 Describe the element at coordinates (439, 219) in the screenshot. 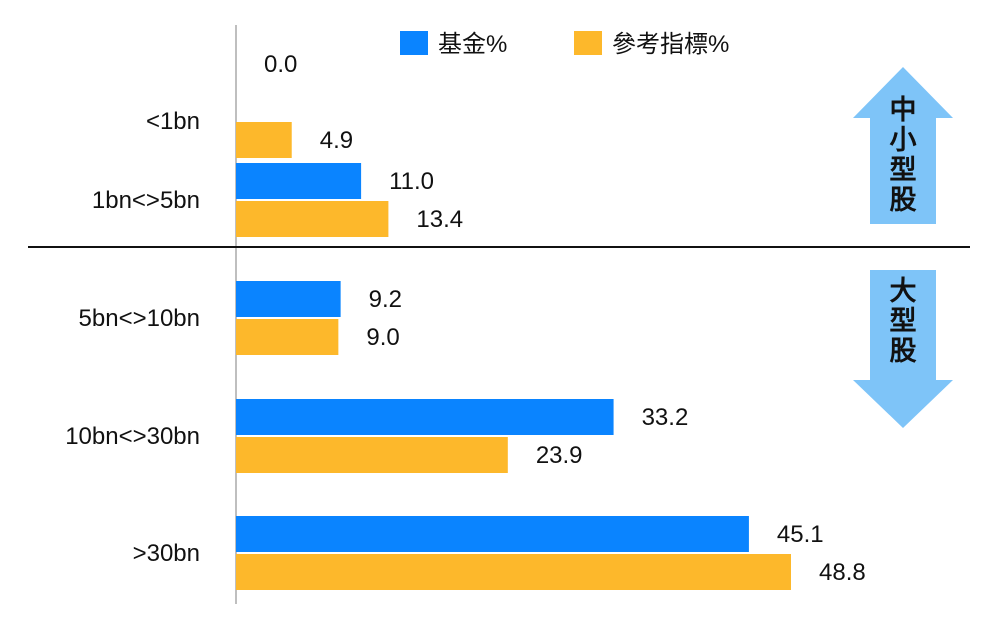

I see `data-label: 13.4` at that location.